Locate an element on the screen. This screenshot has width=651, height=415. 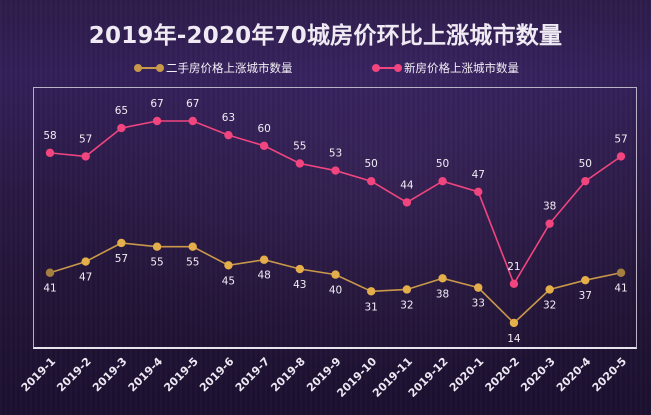
x-tick-label: 2019-4 is located at coordinates (146, 375).